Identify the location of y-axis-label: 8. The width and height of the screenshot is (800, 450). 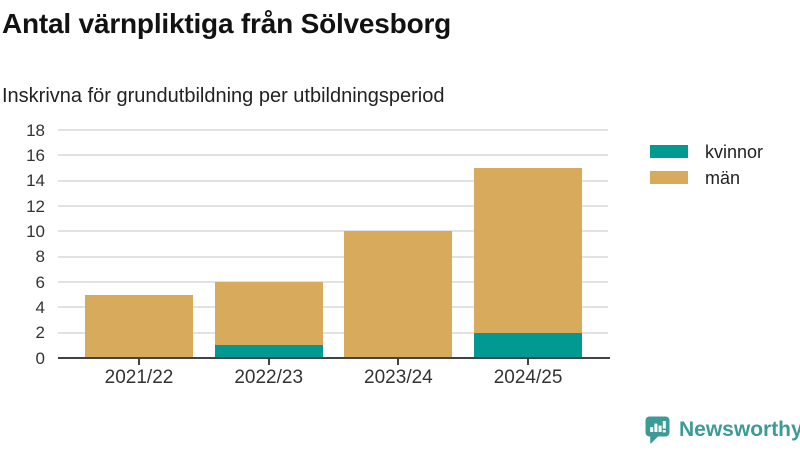
(40, 257).